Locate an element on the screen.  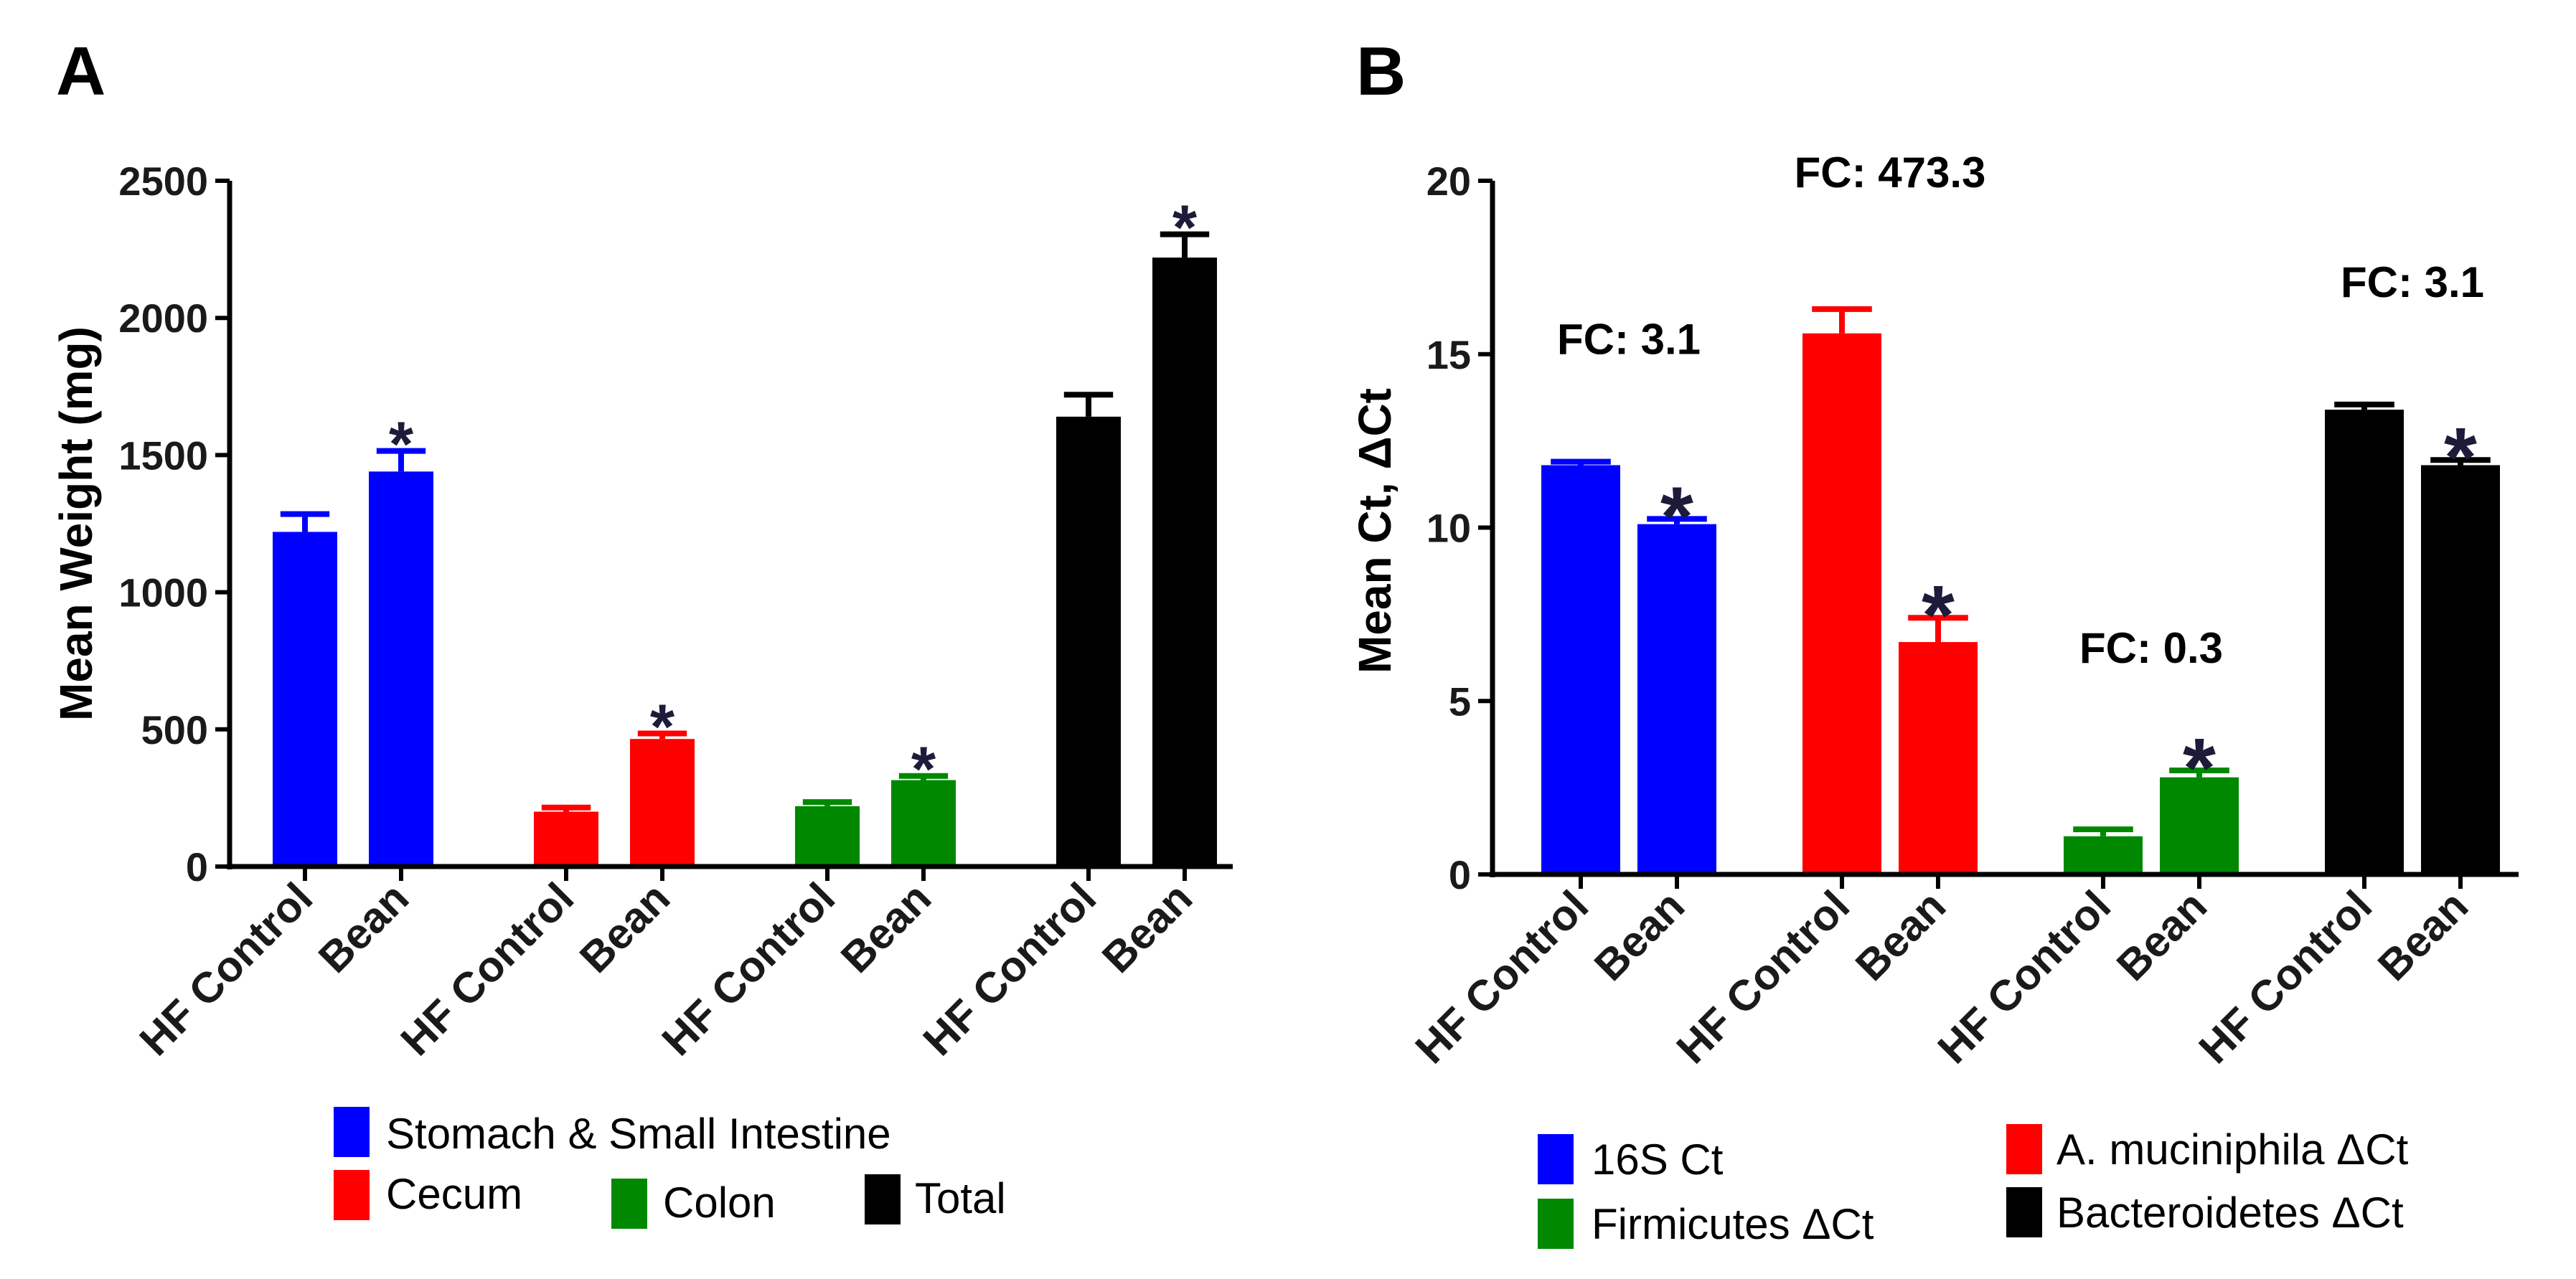
legend-b-label-firmicutes: Firmicutes ΔCt is located at coordinates (1733, 1224).